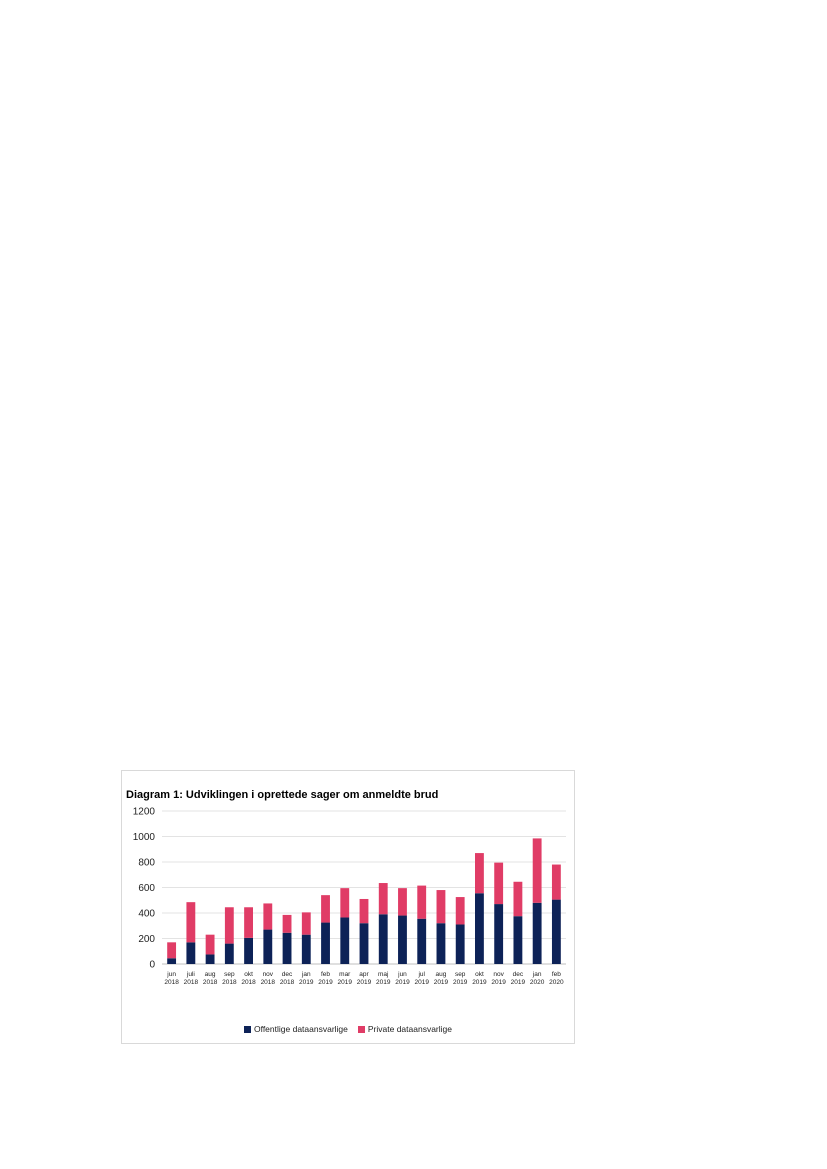  I want to click on x-tick-label-line: feb, so click(325, 974).